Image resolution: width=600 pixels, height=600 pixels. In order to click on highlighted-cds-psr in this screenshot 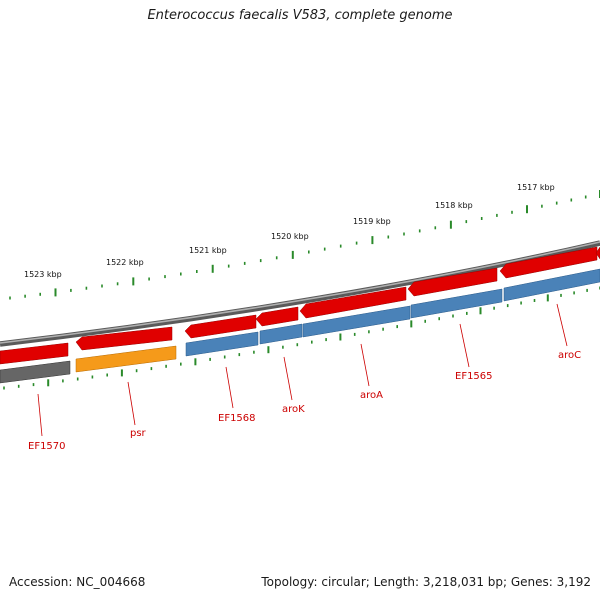, I will do `click(126, 359)`.